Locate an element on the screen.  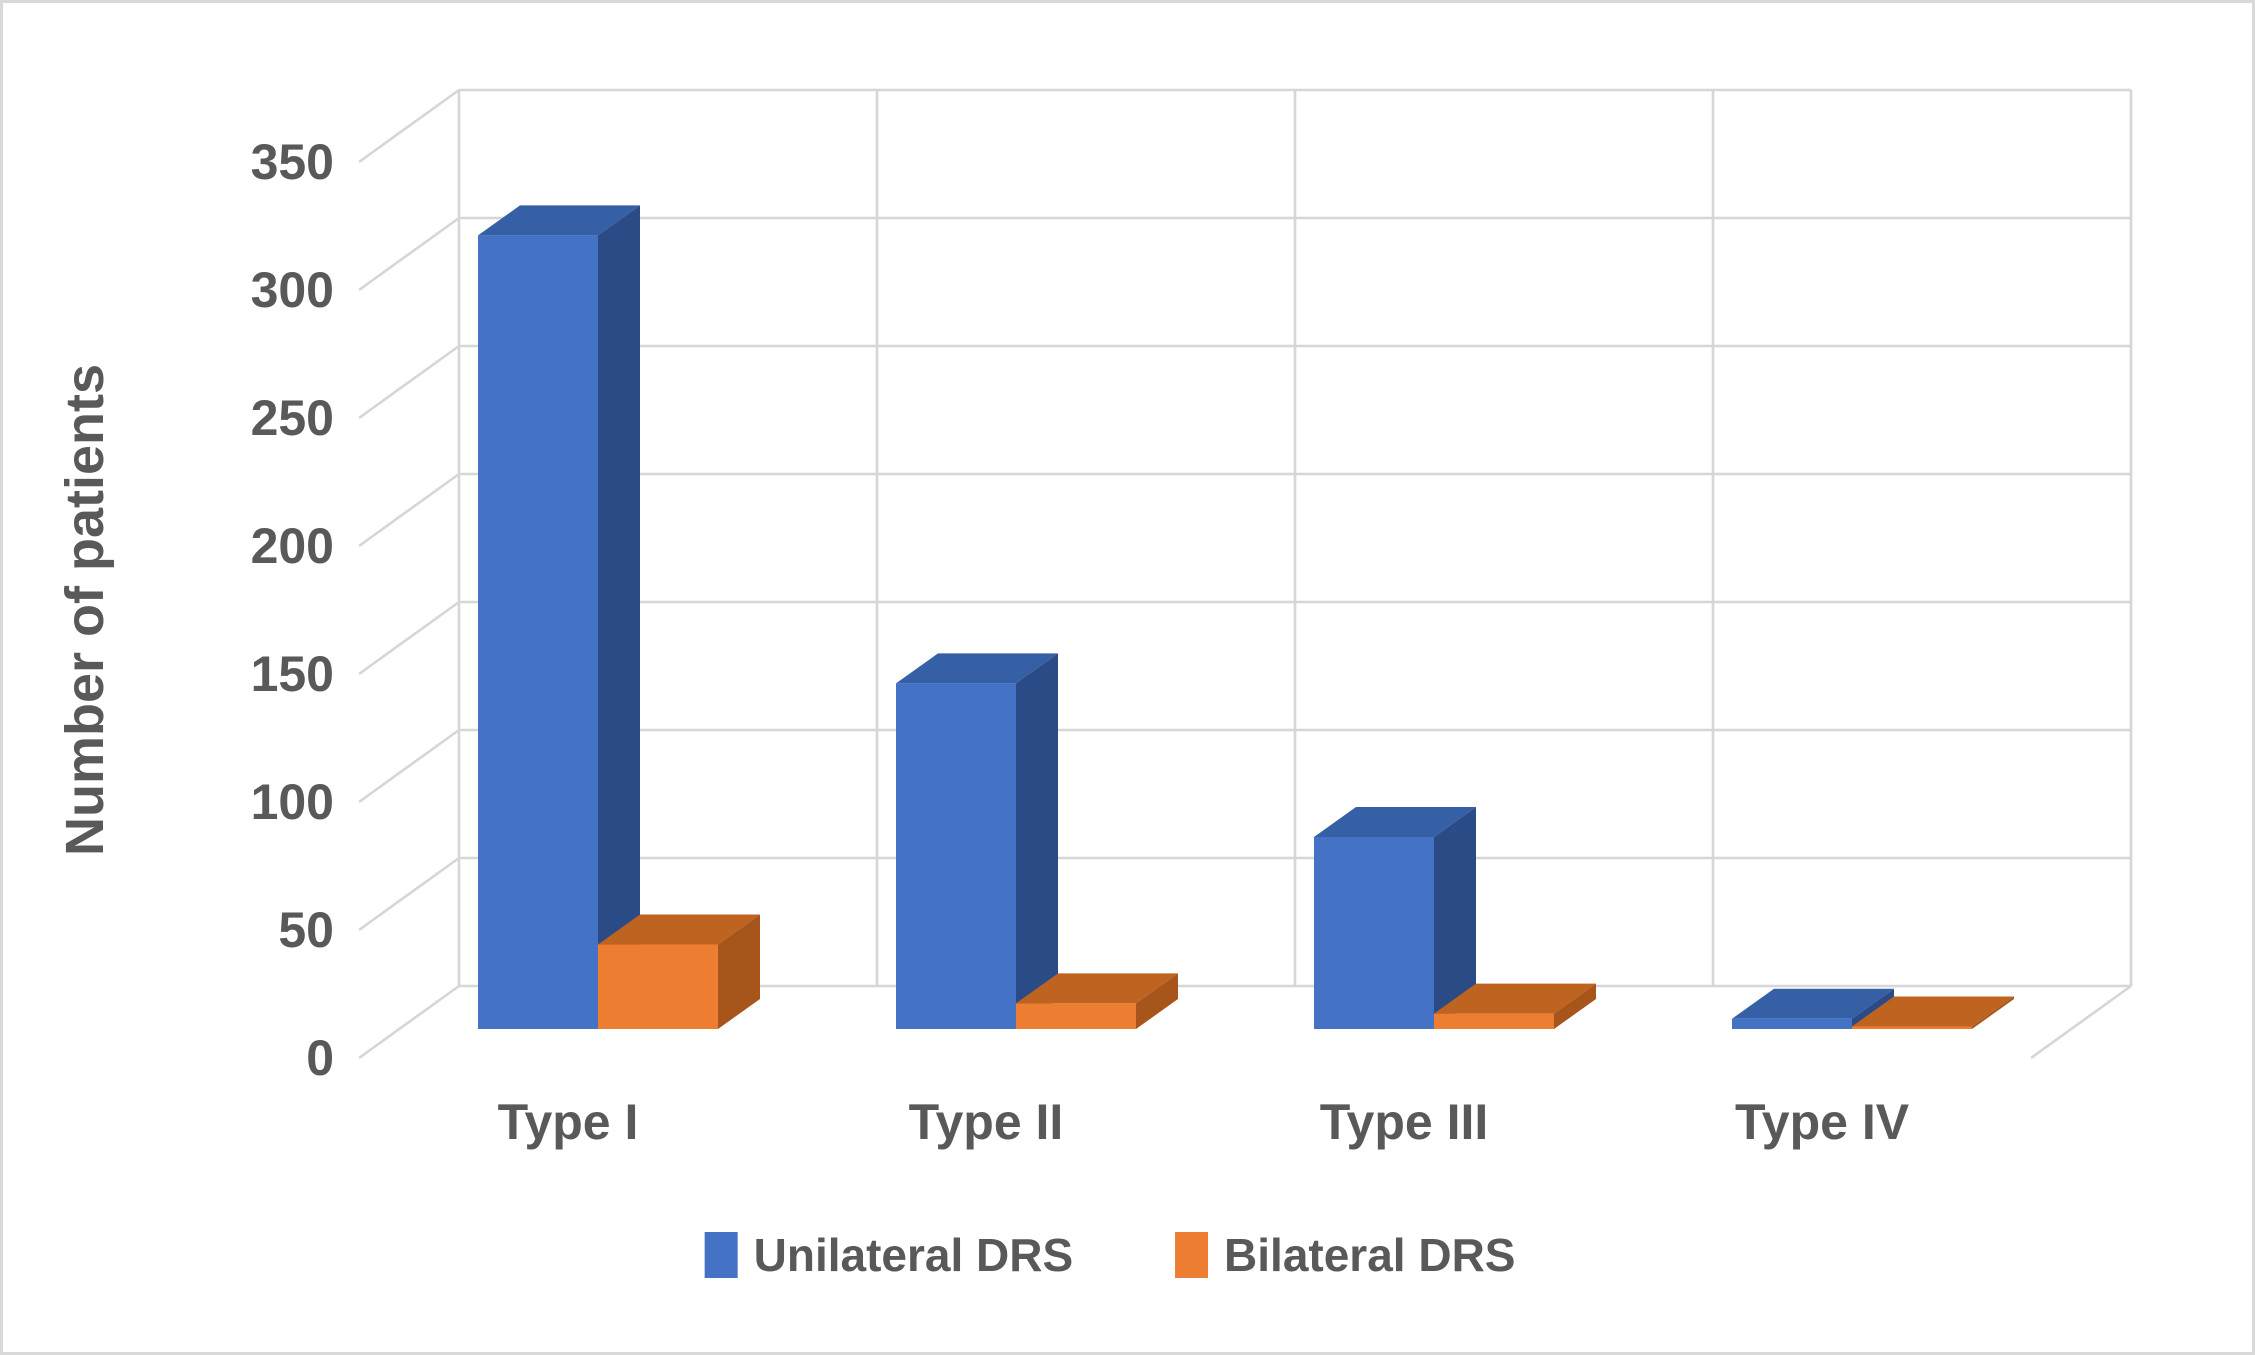
category-label-type-ii: Type II is located at coordinates (986, 1122).